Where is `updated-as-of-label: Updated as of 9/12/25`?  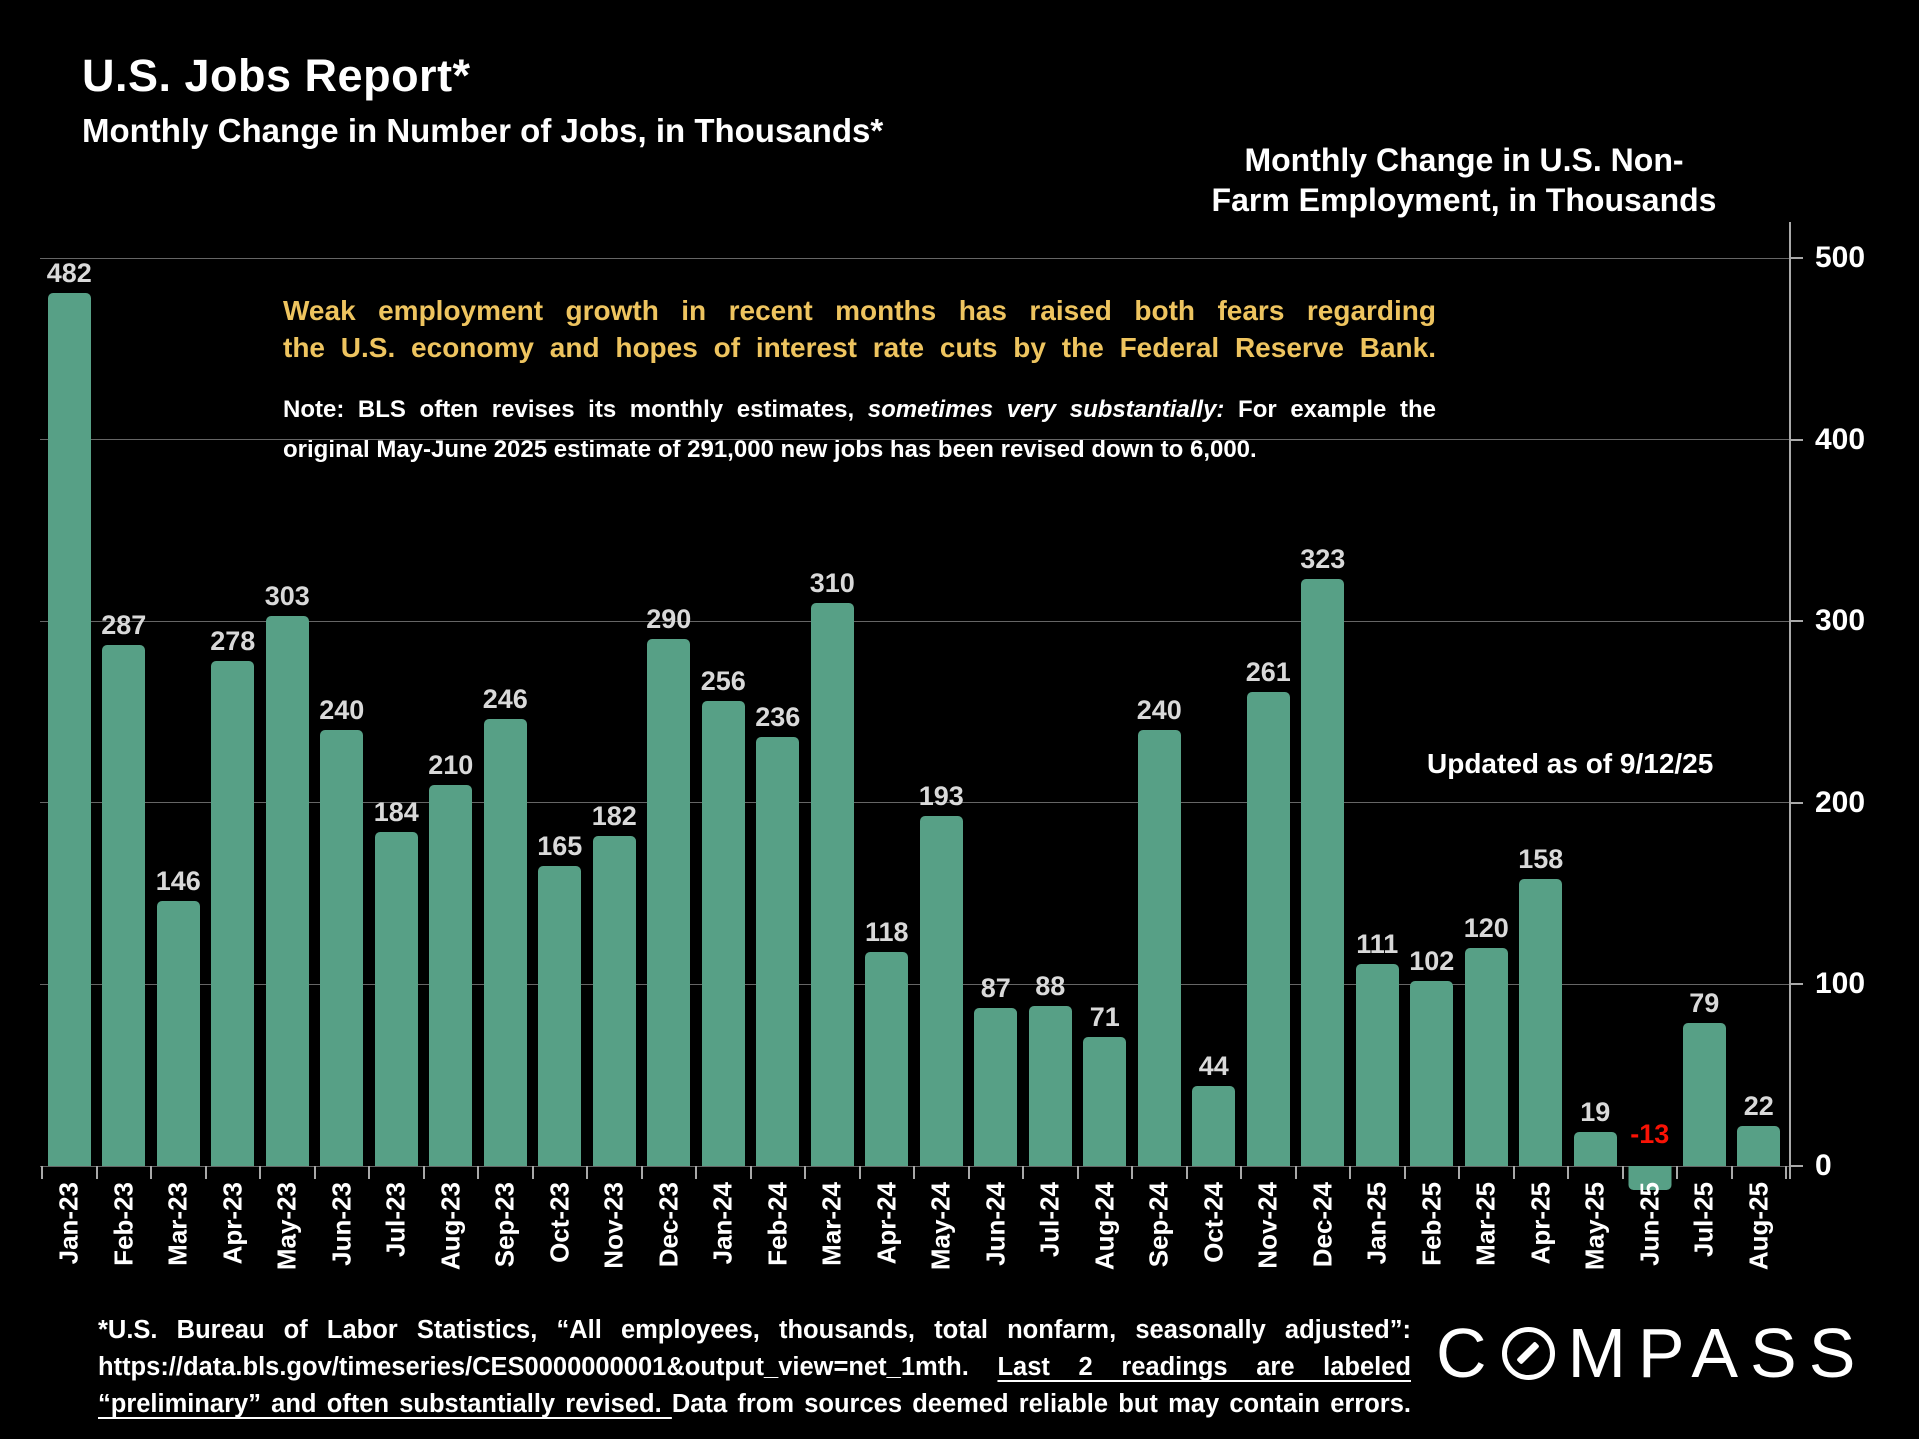
updated-as-of-label: Updated as of 9/12/25 is located at coordinates (1570, 763).